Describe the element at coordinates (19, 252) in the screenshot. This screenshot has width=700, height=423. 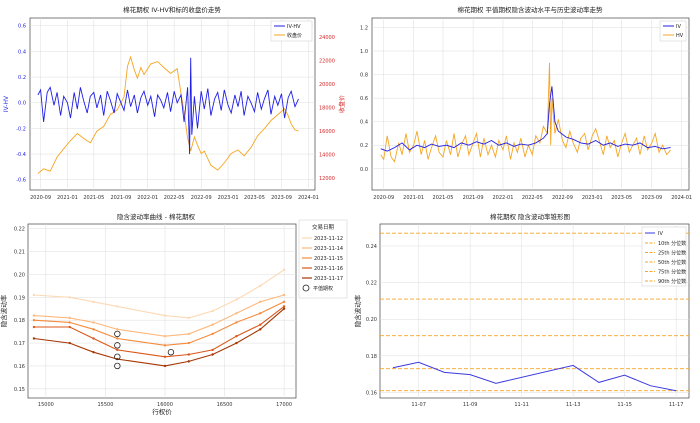
I see `y-tick-label: 0.21` at that location.